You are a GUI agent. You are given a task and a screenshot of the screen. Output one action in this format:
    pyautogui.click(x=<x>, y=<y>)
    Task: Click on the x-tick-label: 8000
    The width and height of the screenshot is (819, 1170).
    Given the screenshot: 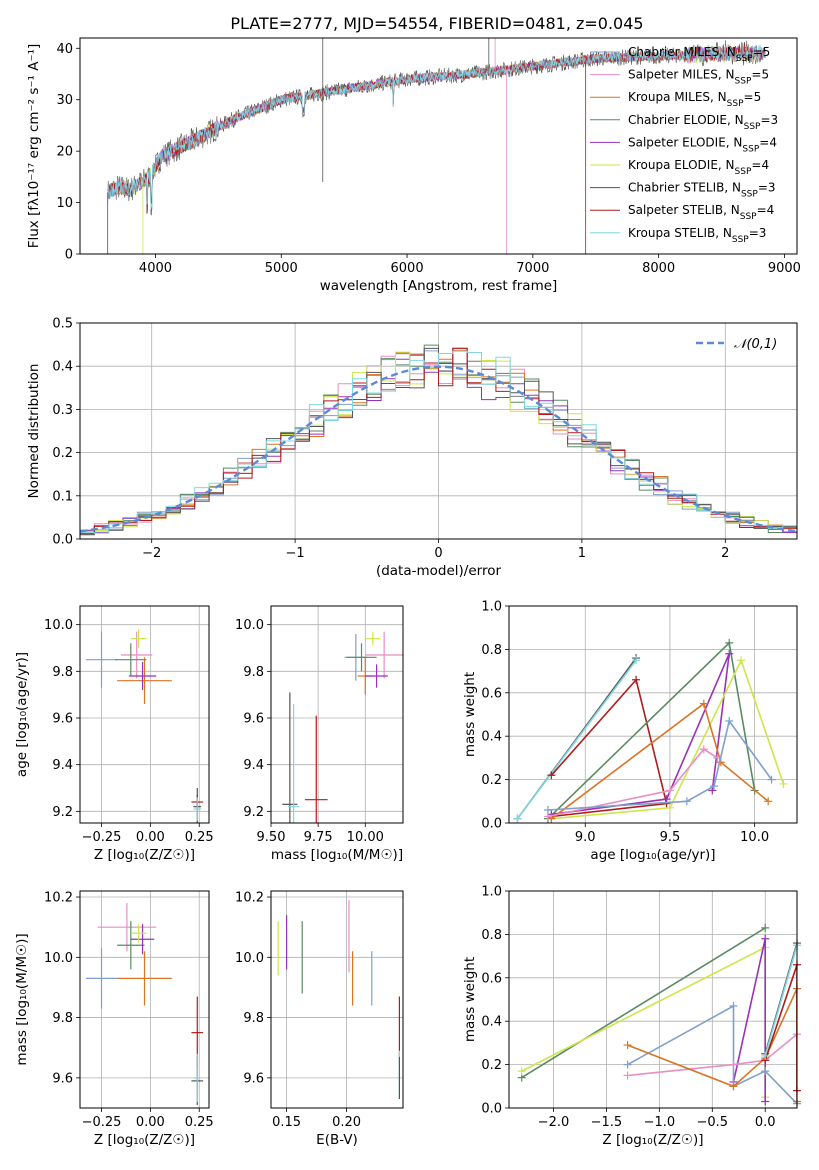 What is the action you would take?
    pyautogui.click(x=658, y=268)
    